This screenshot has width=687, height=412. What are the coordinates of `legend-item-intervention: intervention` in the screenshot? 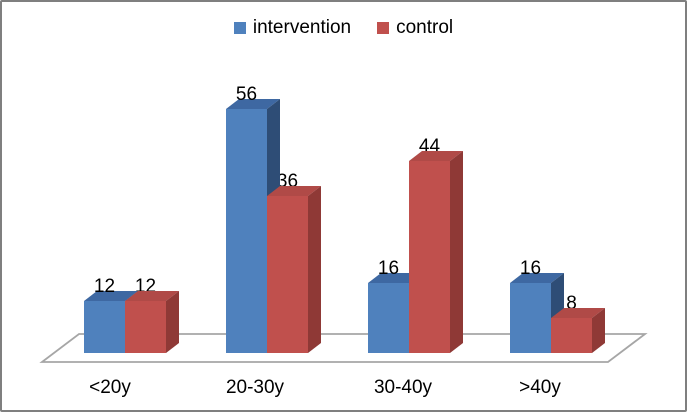 It's located at (292, 27).